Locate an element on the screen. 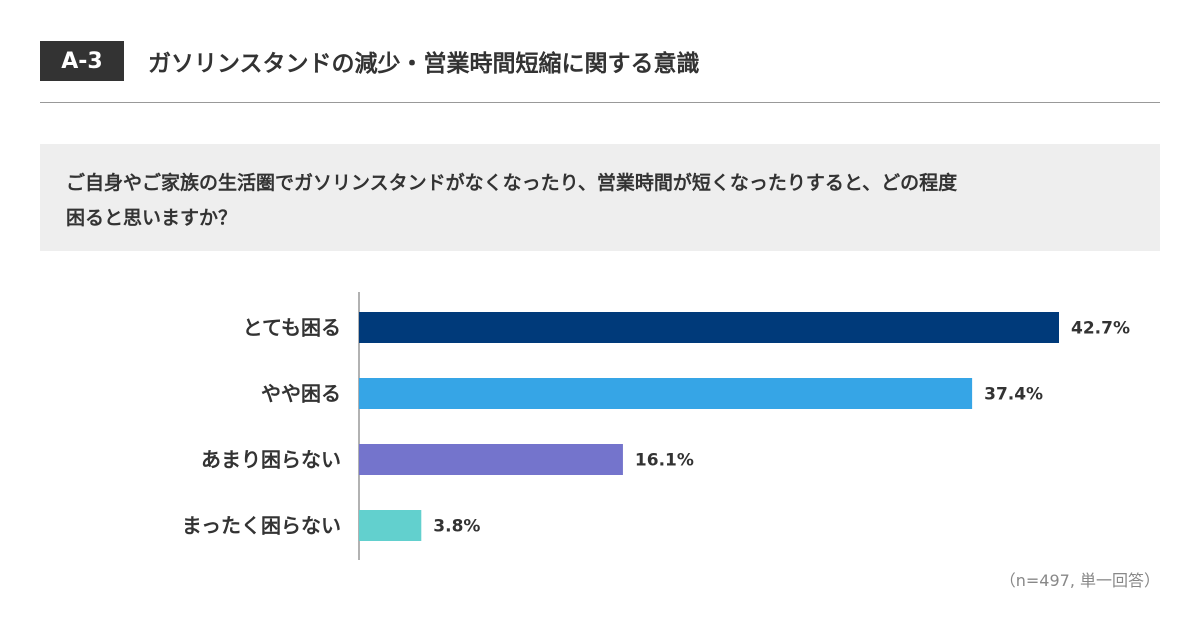 The width and height of the screenshot is (1200, 632). question-badge: A-3 is located at coordinates (82, 61).